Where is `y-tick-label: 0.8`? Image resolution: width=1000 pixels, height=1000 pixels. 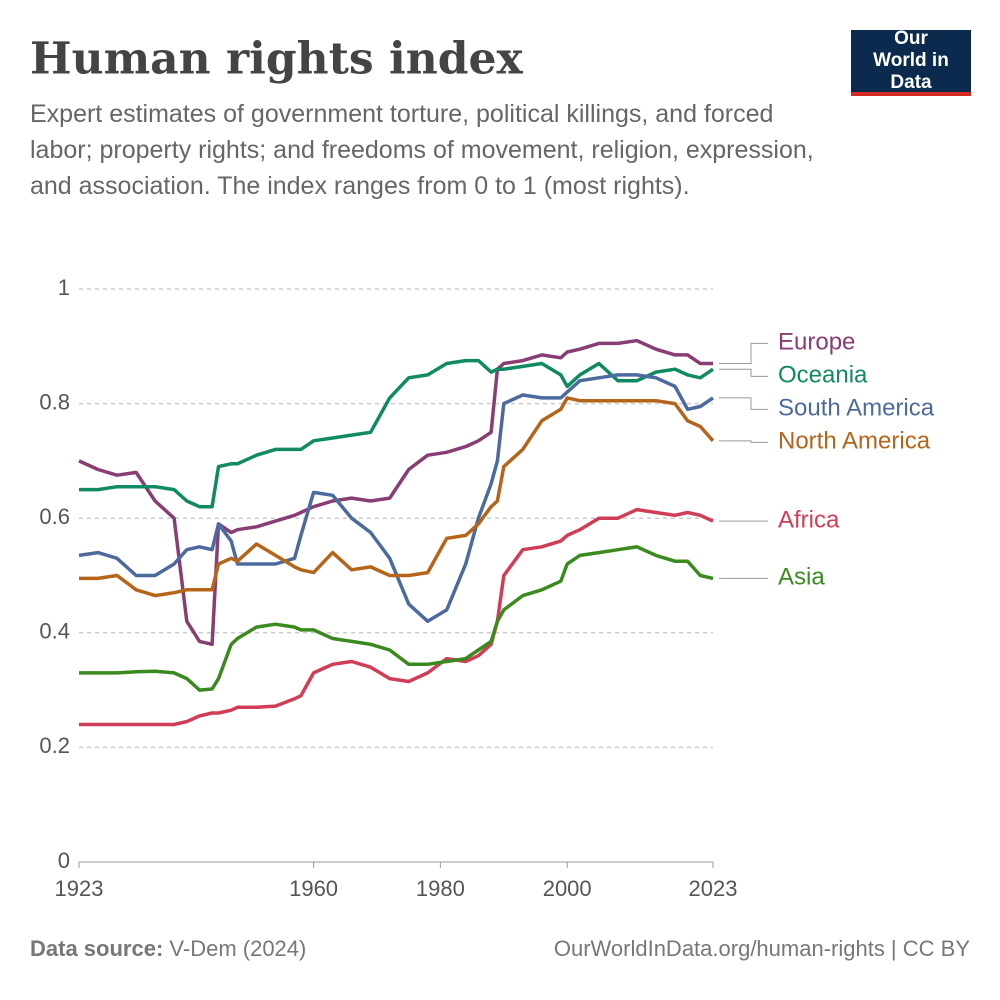
y-tick-label: 0.8 is located at coordinates (54, 401).